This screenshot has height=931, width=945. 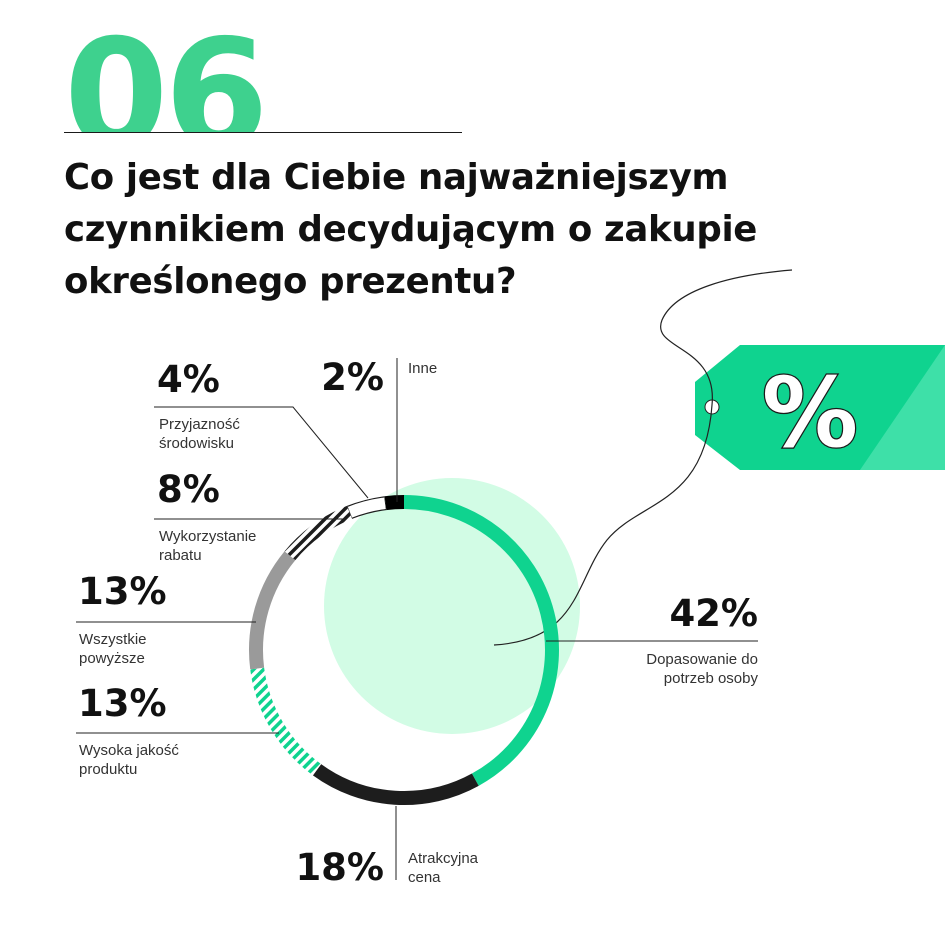 I want to click on slice-przyjaznos-c-s-rodowisku, so click(x=366, y=507).